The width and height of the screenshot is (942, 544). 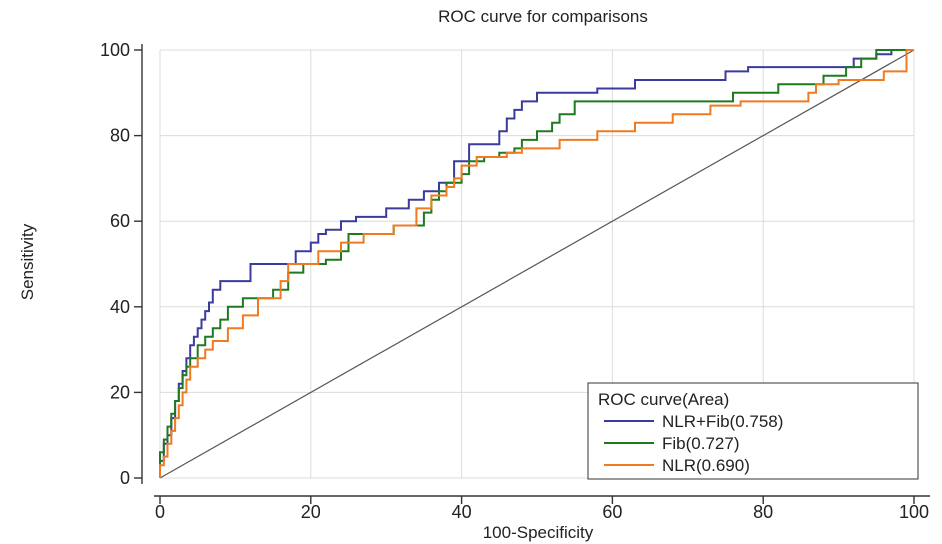 I want to click on legend-entry-0: NLR+Fib(0.758), so click(x=722, y=421).